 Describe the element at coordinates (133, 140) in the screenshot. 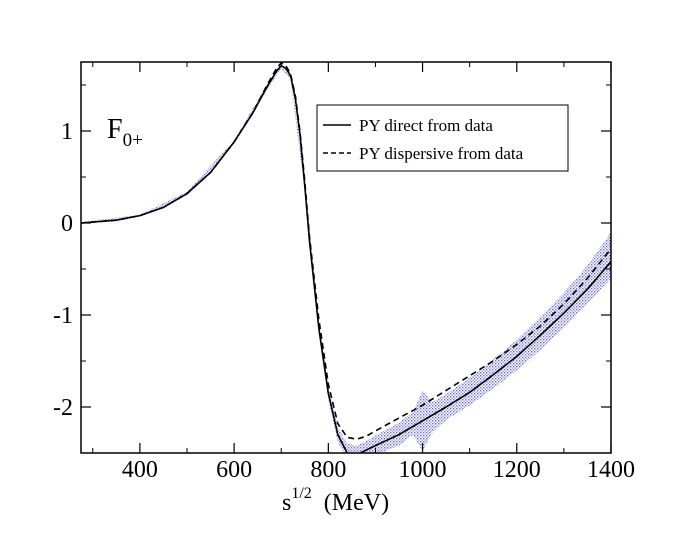

I see `panel-label-sub: 0+` at that location.